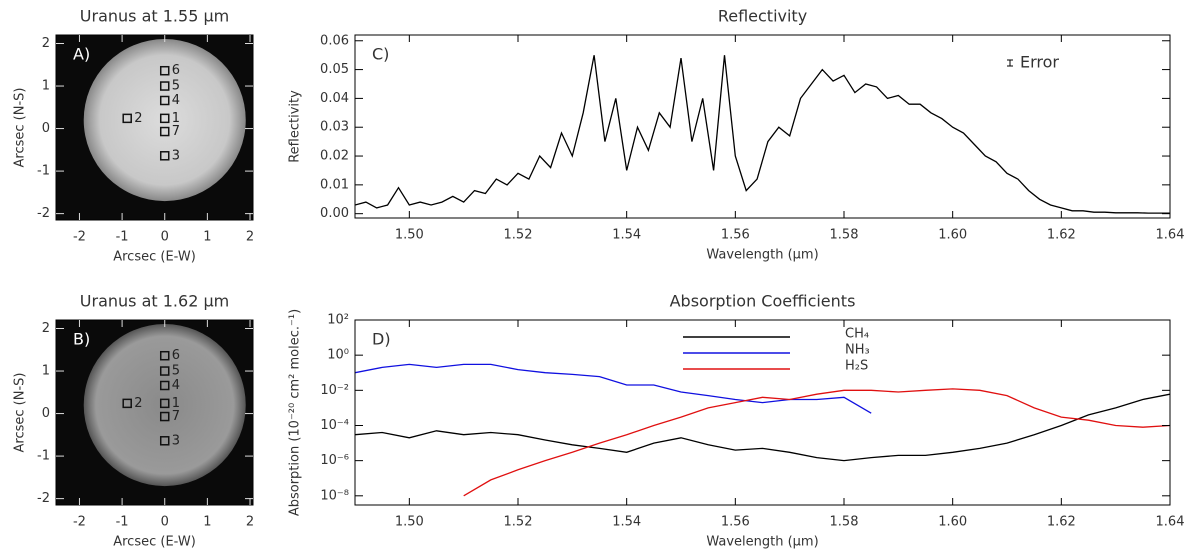  What do you see at coordinates (334, 127) in the screenshot?
I see `y-tick-label: 0.03` at bounding box center [334, 127].